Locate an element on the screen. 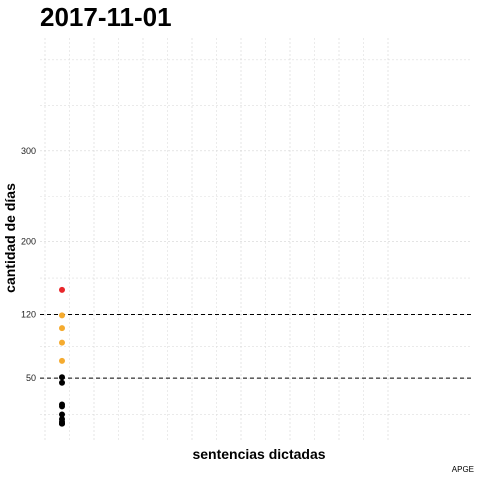 Image resolution: width=480 pixels, height=480 pixels. y-tick-label-200: 200 is located at coordinates (28, 242).